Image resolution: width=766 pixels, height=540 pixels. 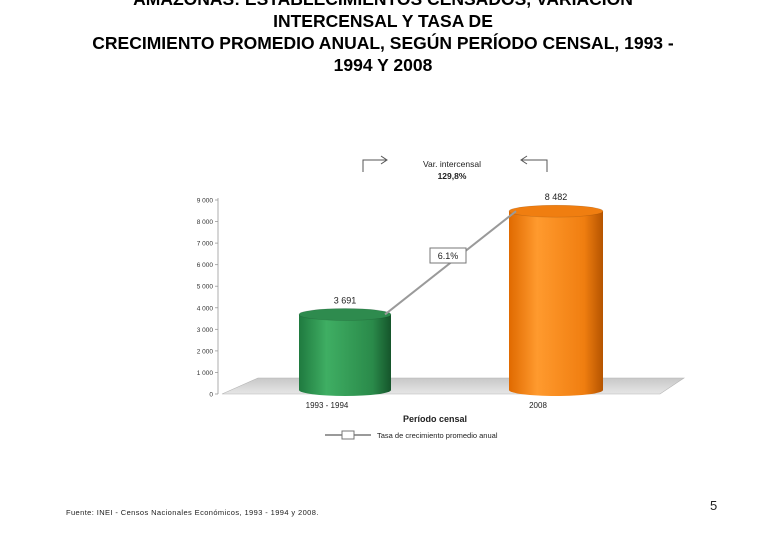 What do you see at coordinates (205, 330) in the screenshot?
I see `y-tick-label: 3 000` at bounding box center [205, 330].